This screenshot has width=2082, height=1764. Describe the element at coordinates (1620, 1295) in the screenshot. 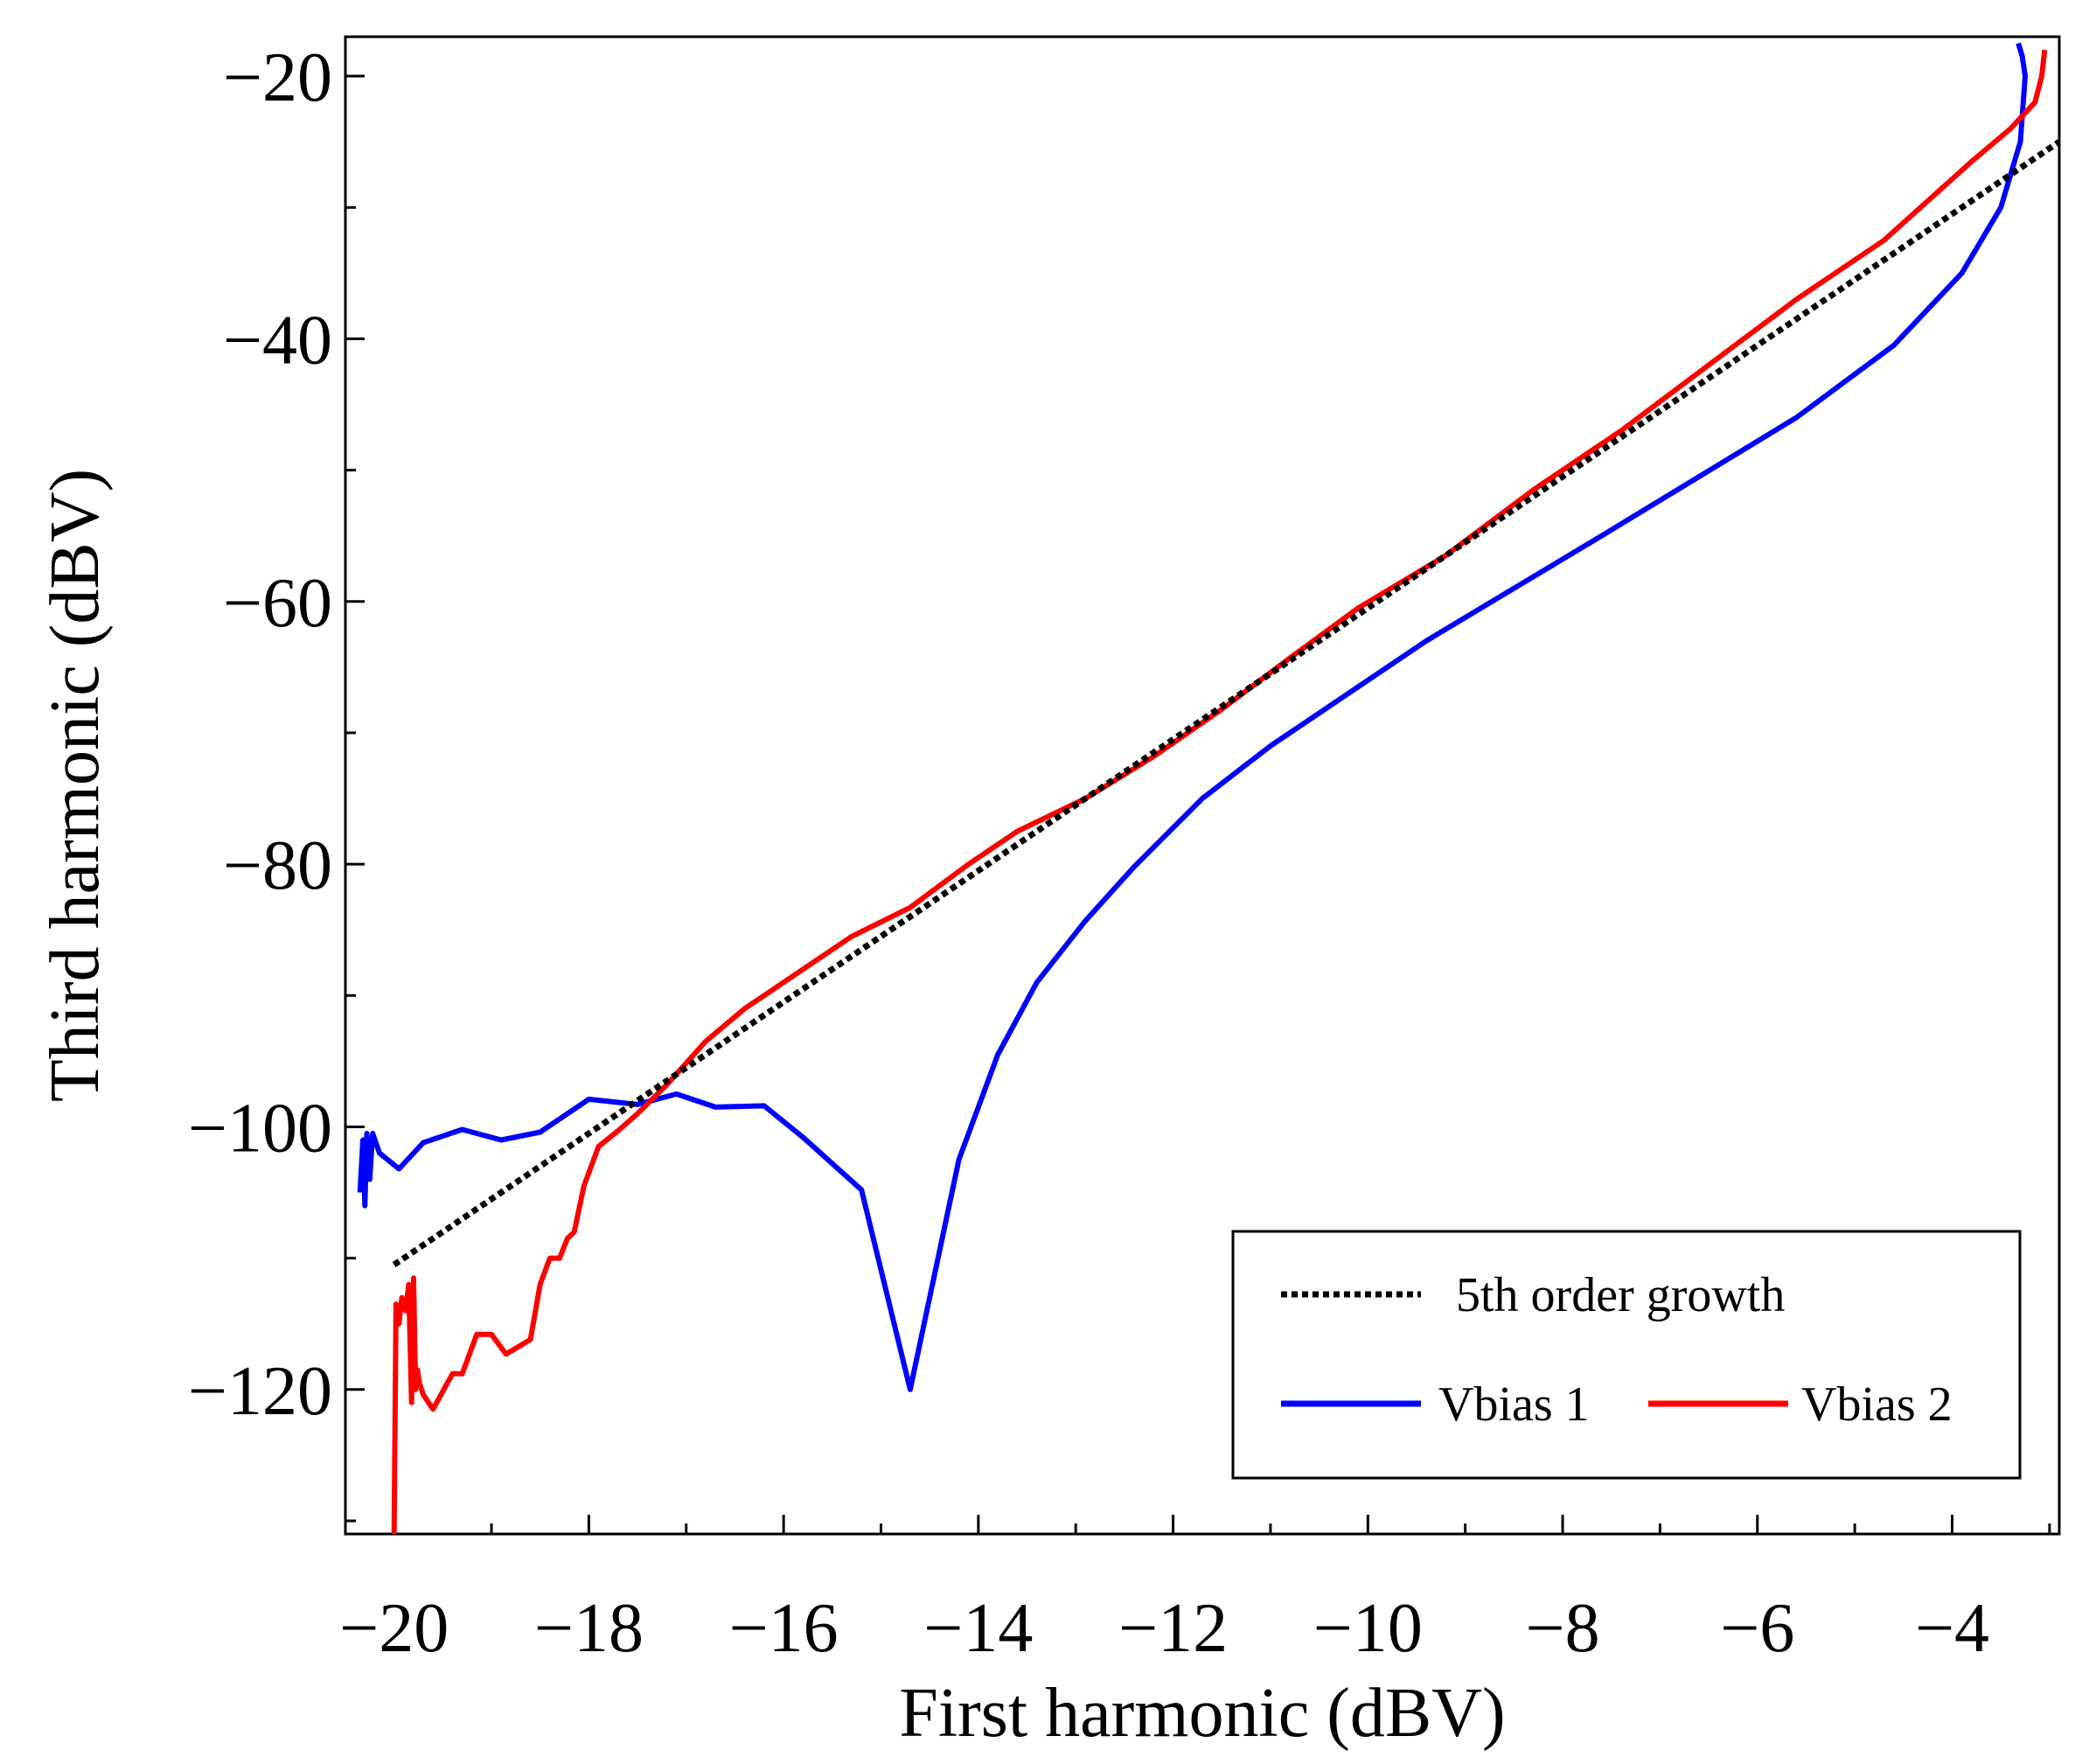

I see `legend-label-5th-order: 5th order growth` at that location.